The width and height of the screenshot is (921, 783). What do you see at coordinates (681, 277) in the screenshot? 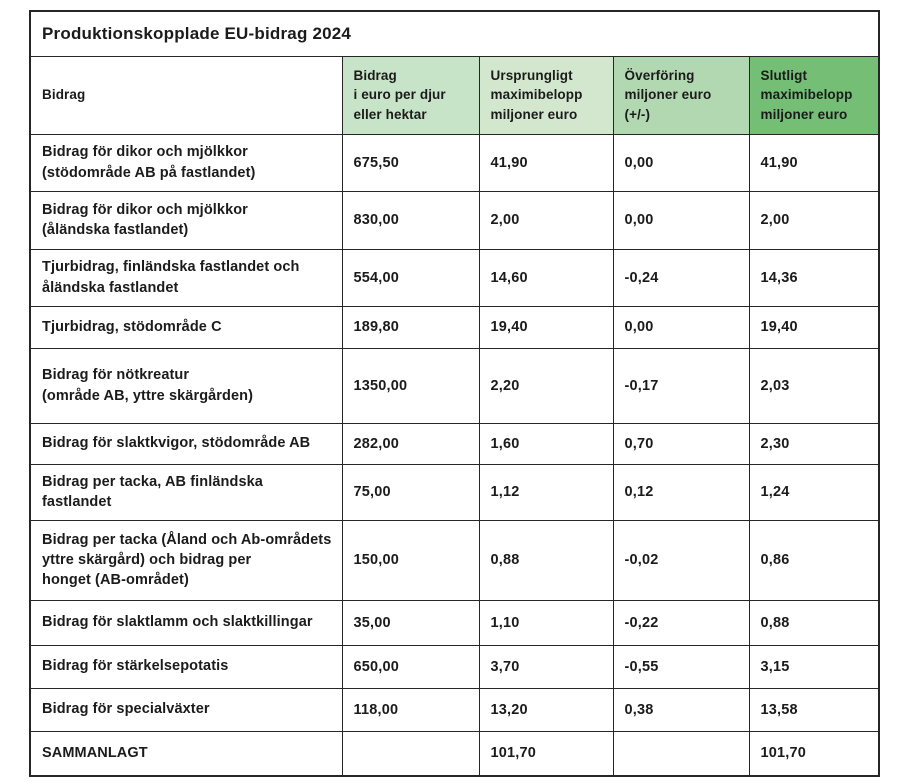
I see `value-cell: -0,24` at bounding box center [681, 277].